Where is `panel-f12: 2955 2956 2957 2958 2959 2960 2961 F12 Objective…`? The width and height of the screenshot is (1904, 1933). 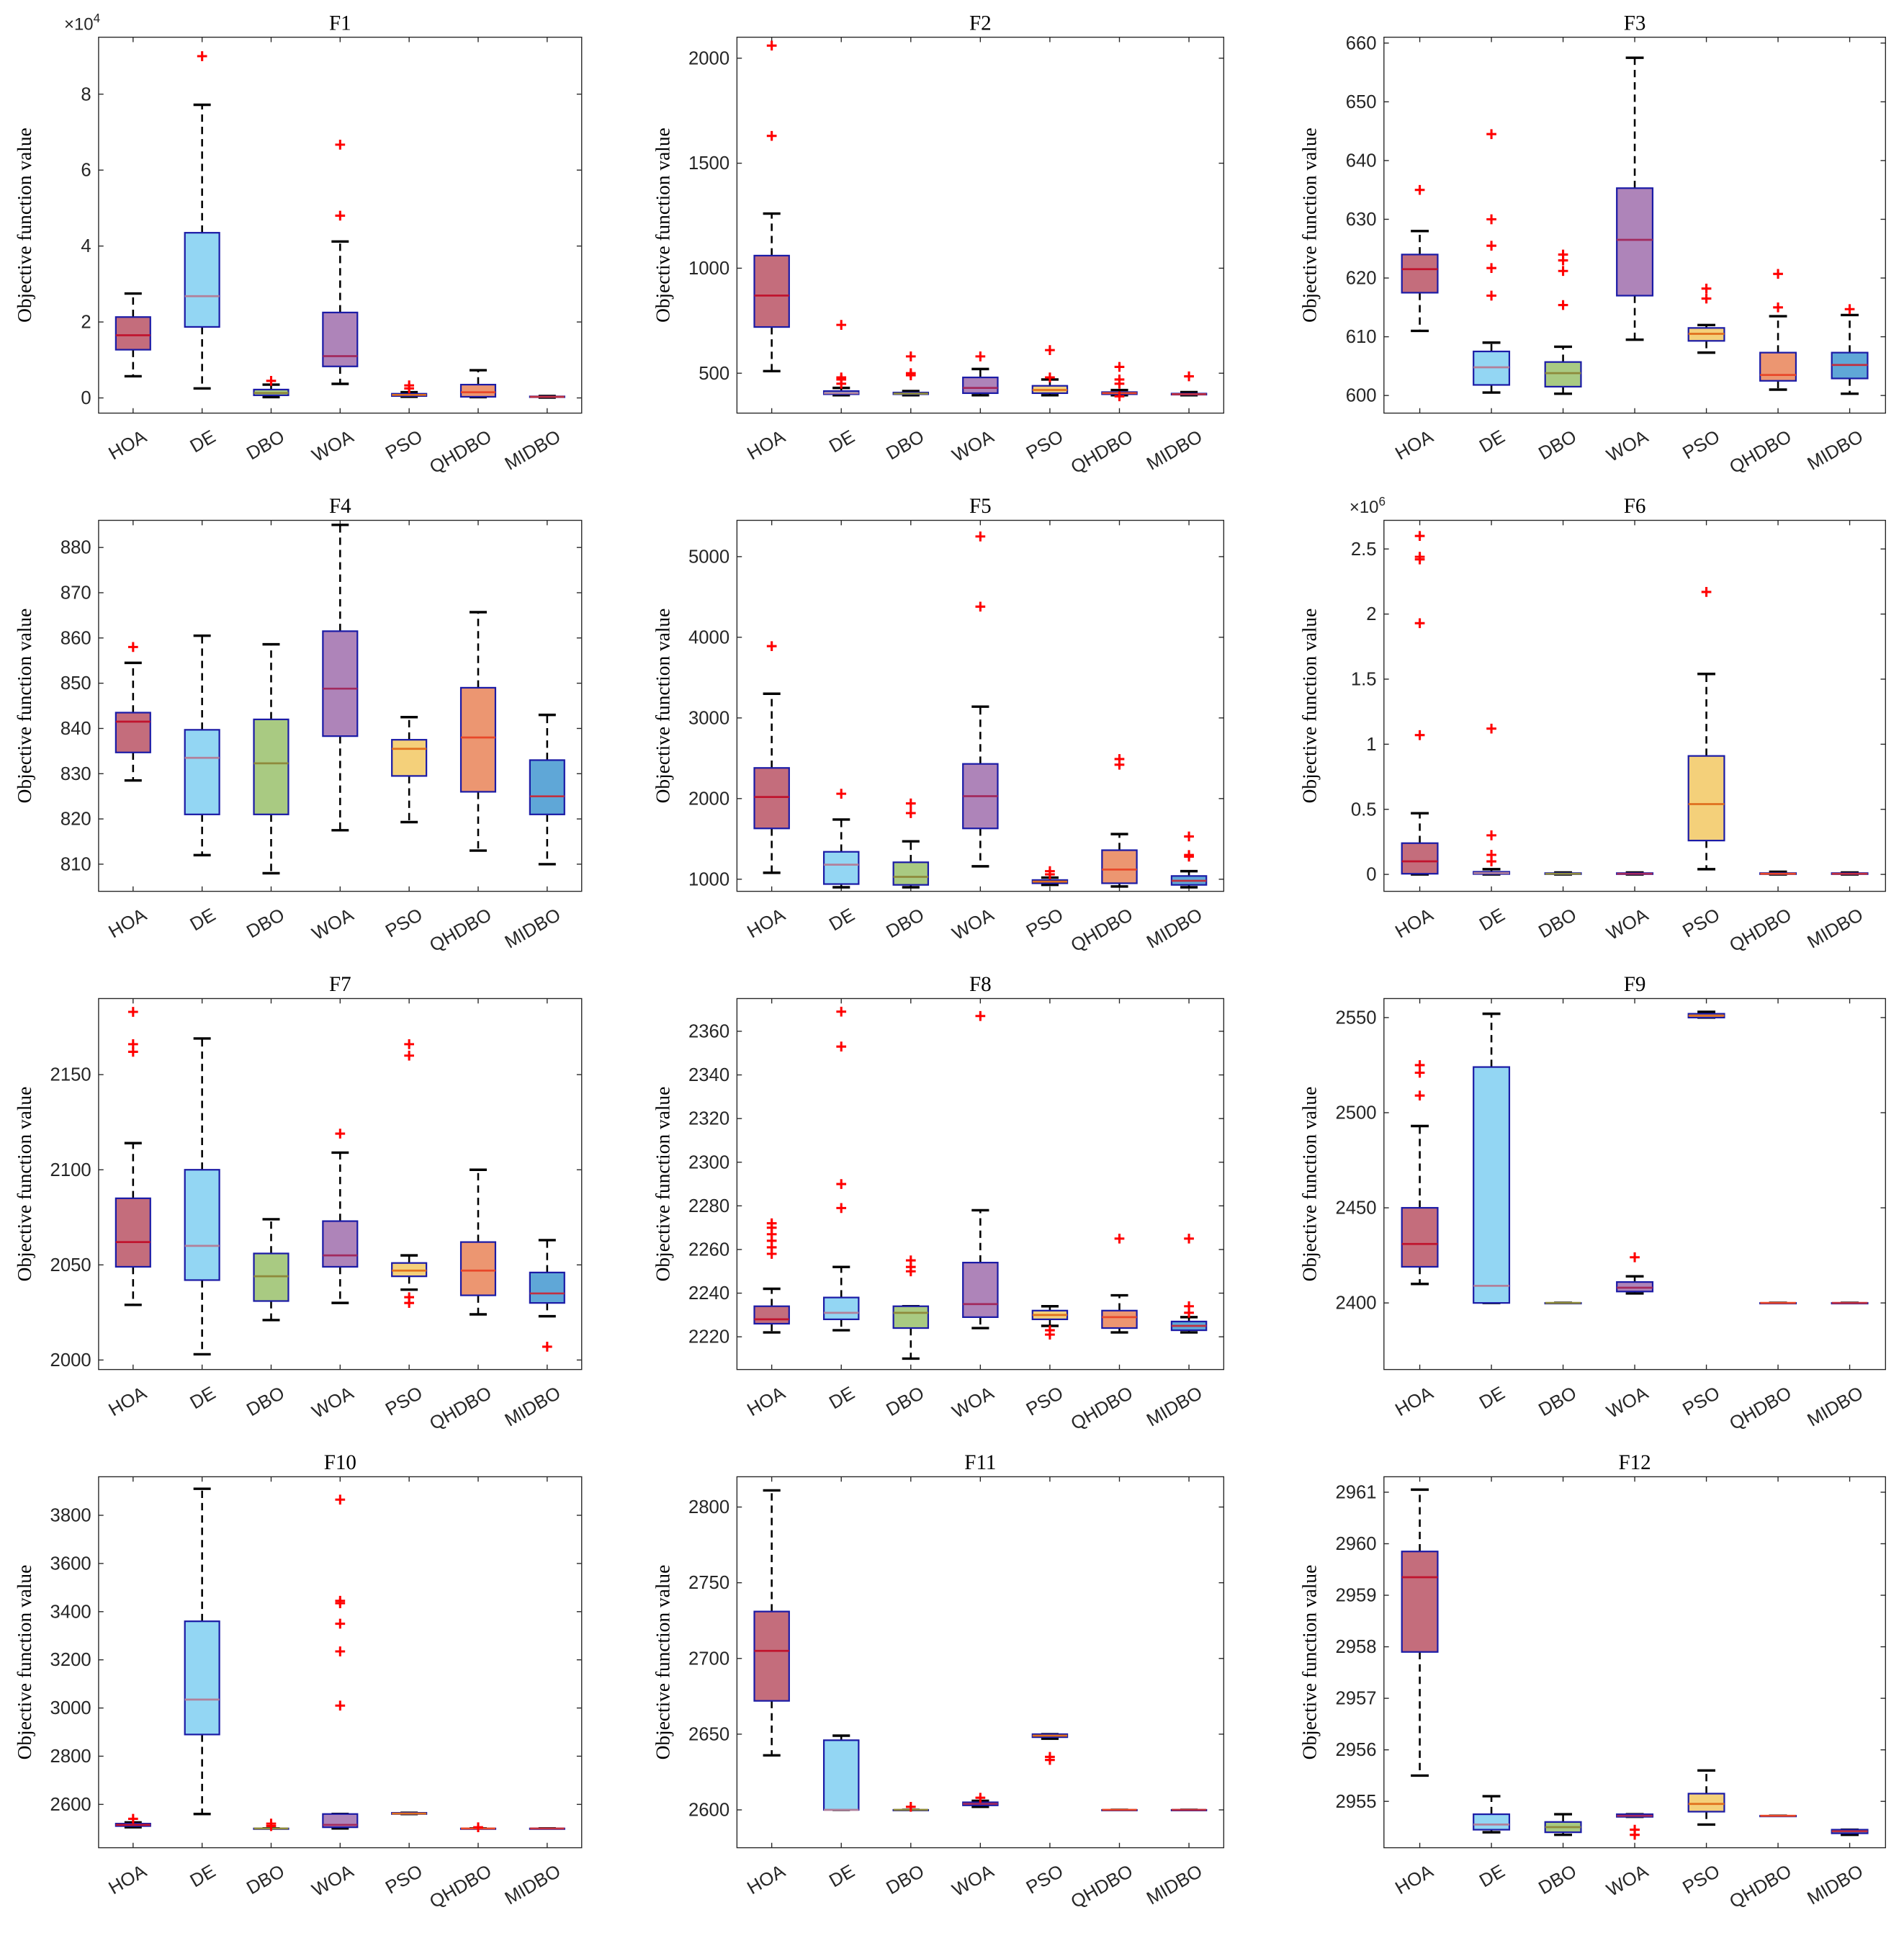 panel-f12: 2955 2956 2957 2958 2959 2960 2961 F12 Objective… is located at coordinates (1593, 1681).